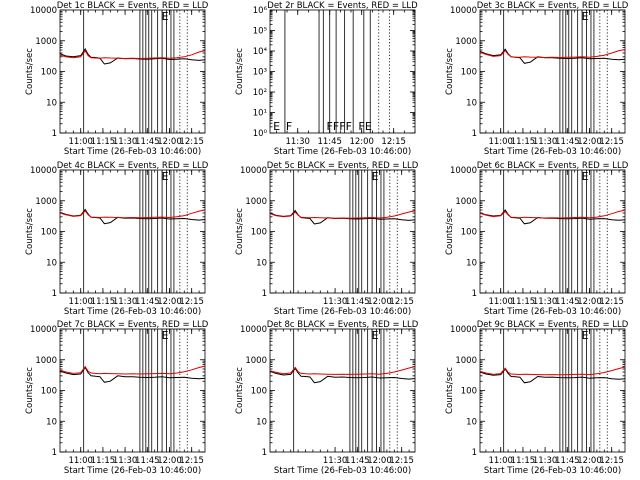  I want to click on y-tick-label: 10⁰, so click(260, 134).